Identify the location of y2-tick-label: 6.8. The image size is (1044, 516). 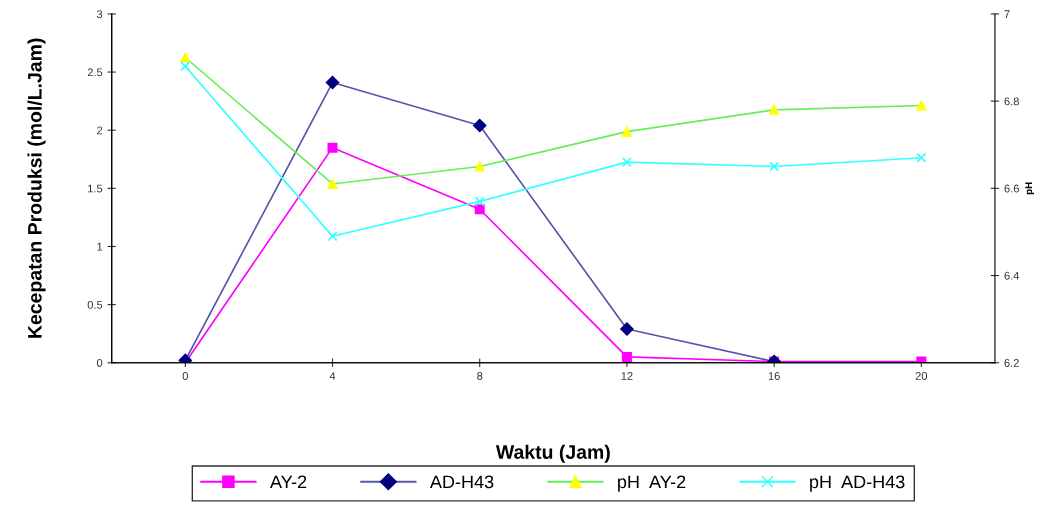
(1011, 101).